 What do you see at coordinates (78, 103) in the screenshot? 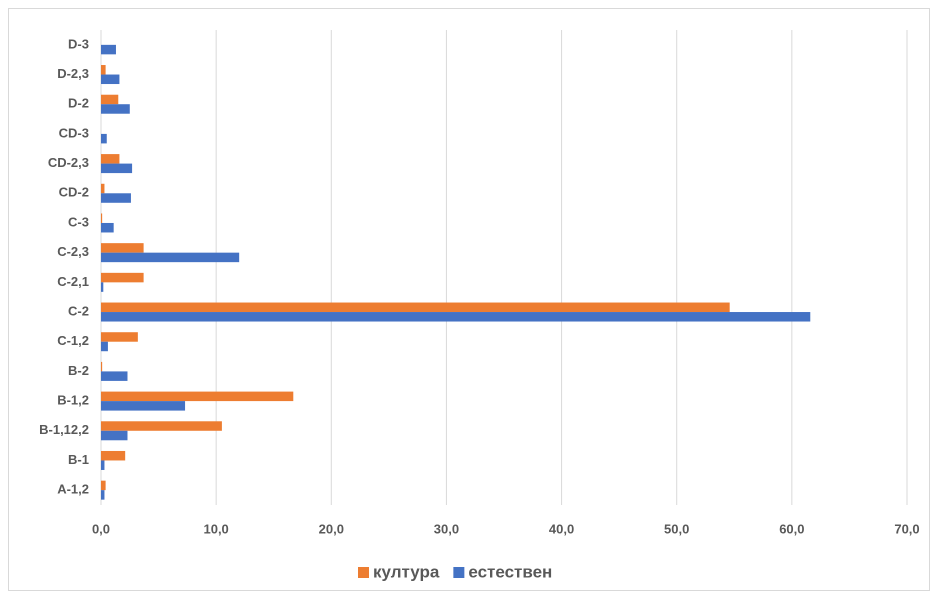
I see `y-tick-label: D-2` at bounding box center [78, 103].